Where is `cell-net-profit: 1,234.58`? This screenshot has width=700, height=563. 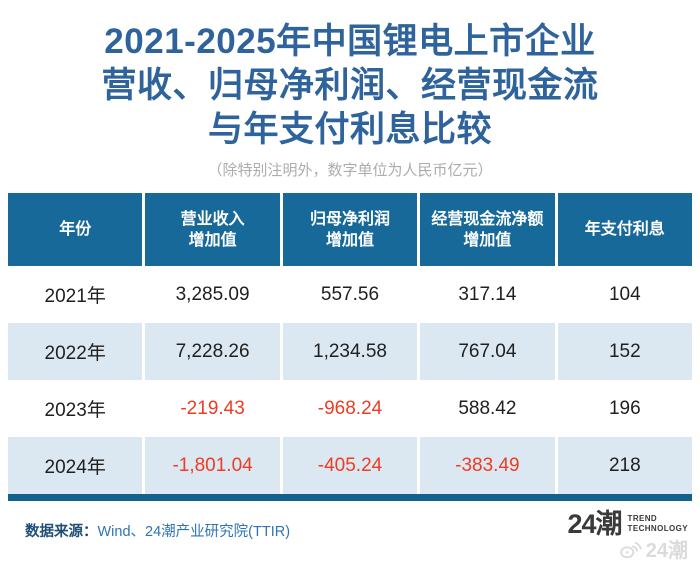 cell-net-profit: 1,234.58 is located at coordinates (350, 351).